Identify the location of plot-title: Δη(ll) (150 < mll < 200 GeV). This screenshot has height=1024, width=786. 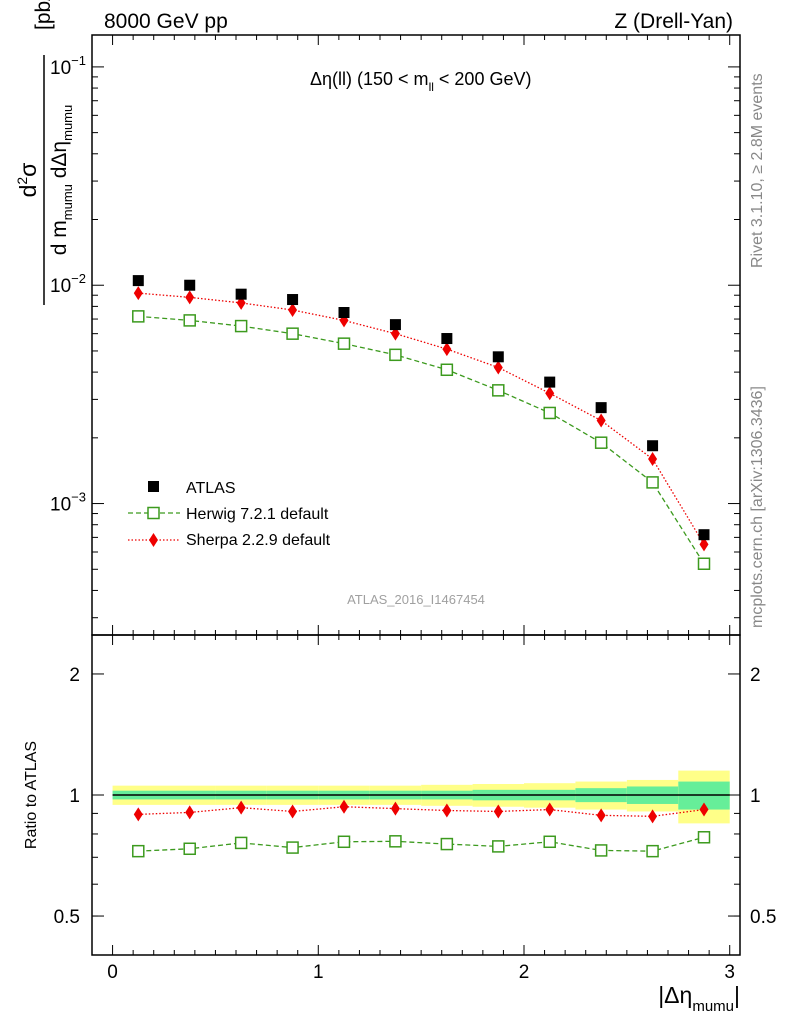
(420, 81).